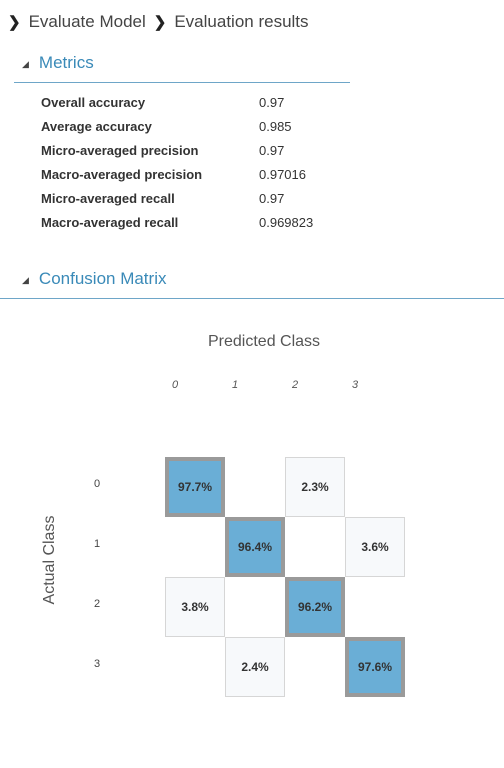 The width and height of the screenshot is (504, 768). What do you see at coordinates (66, 62) in the screenshot?
I see `metrics-title: Metrics` at bounding box center [66, 62].